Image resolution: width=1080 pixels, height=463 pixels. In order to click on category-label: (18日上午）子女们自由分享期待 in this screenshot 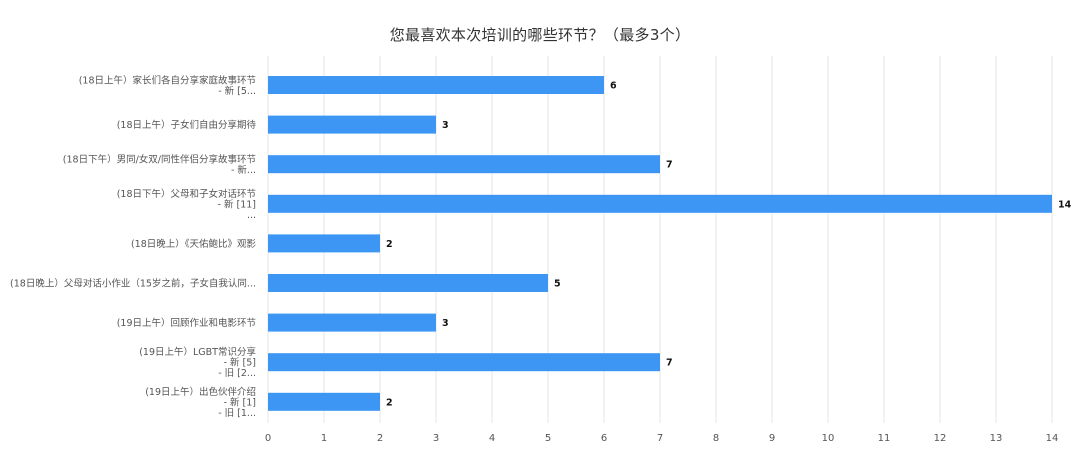, I will do `click(187, 125)`.